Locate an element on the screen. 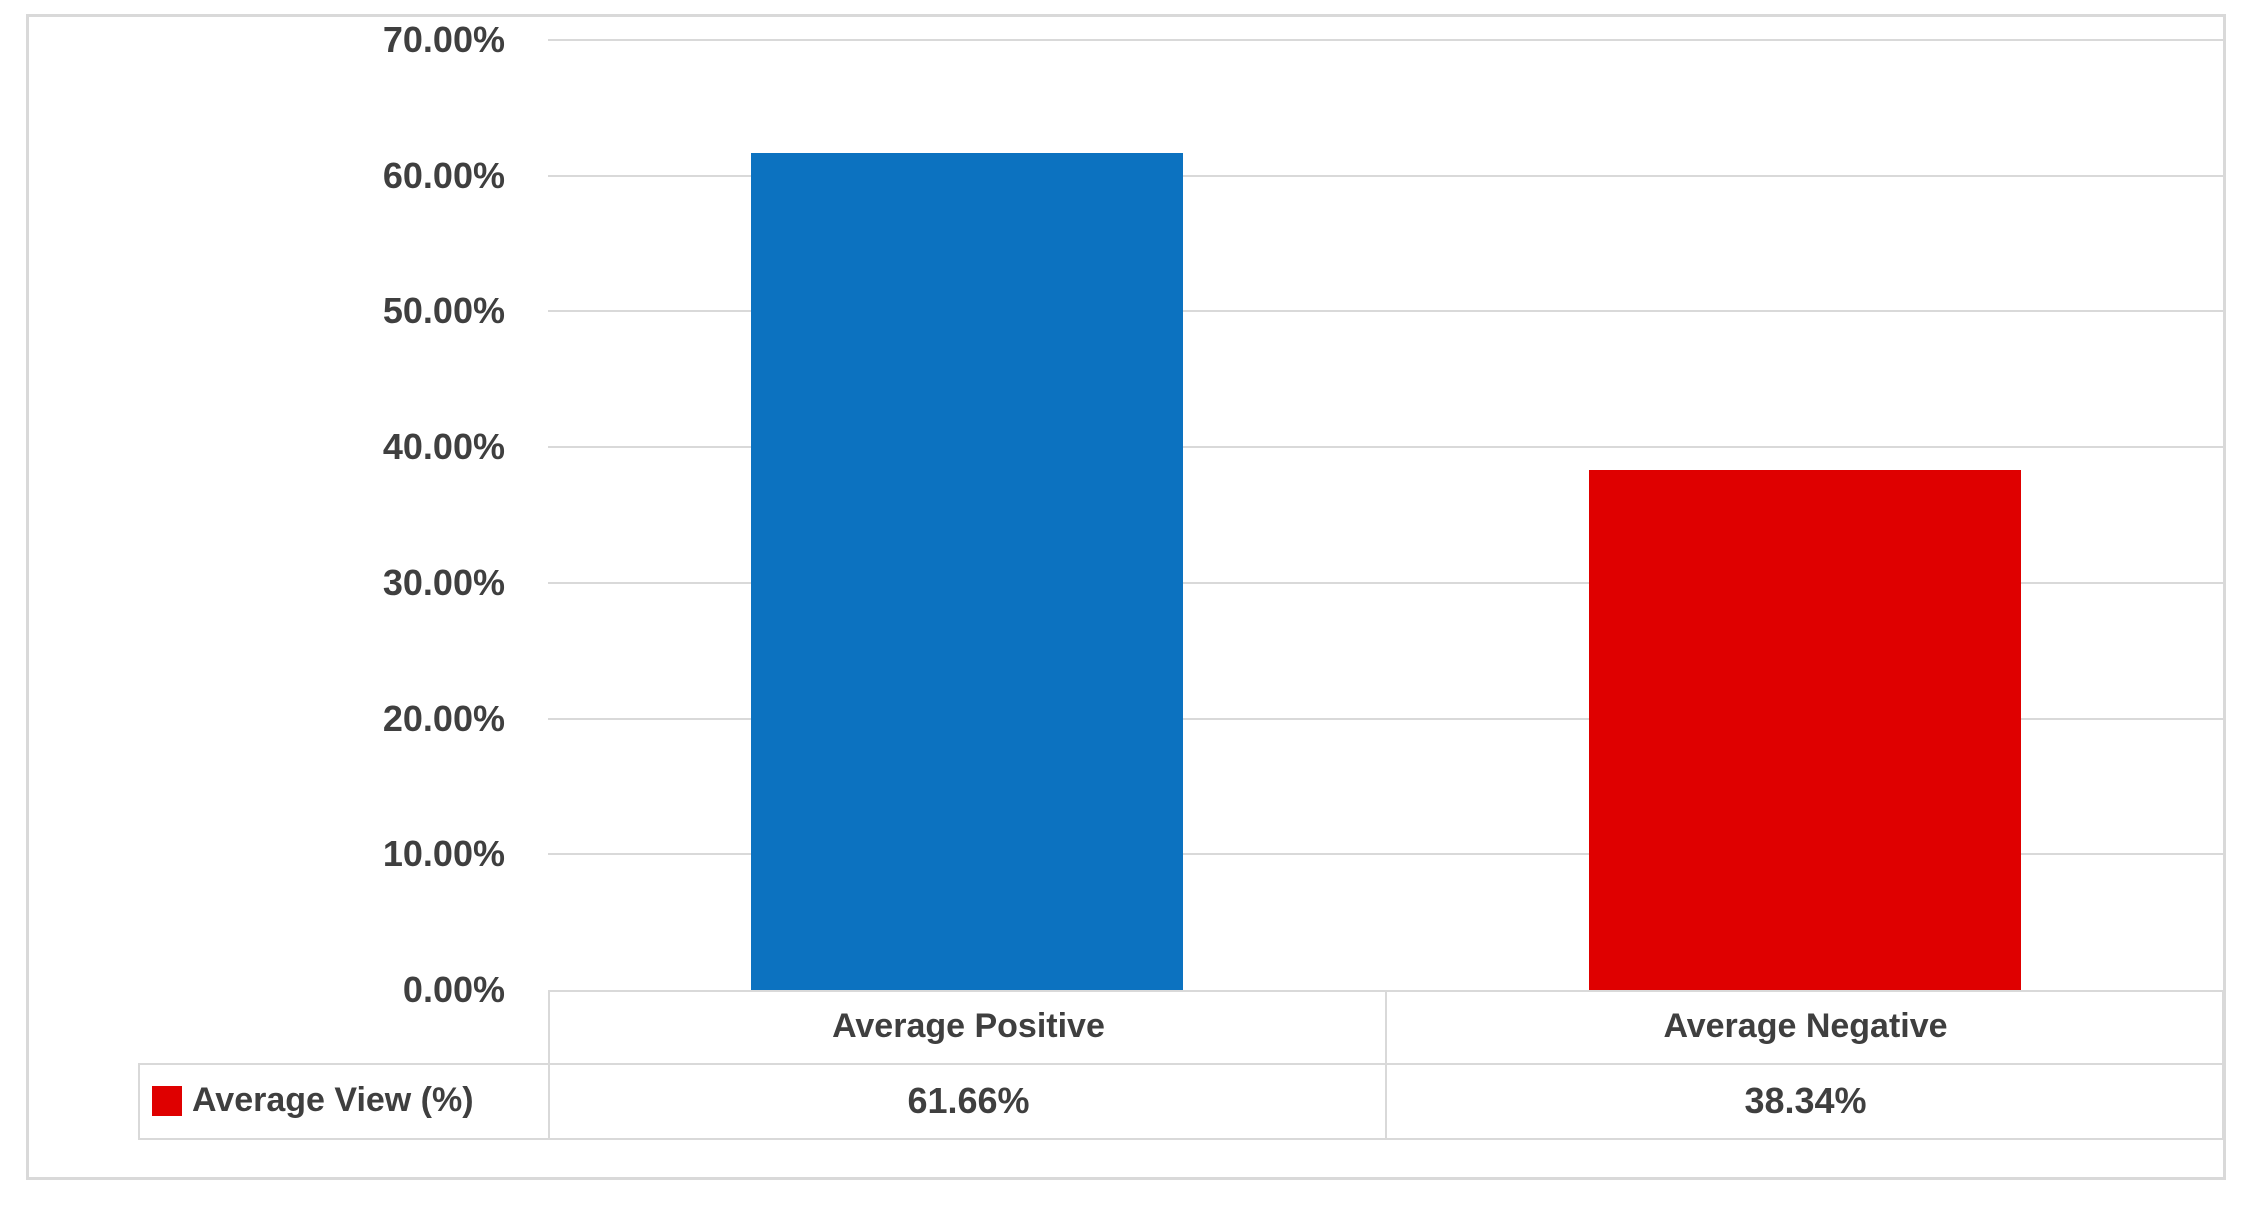  legend-cell: Average View (%) is located at coordinates (344, 1100).